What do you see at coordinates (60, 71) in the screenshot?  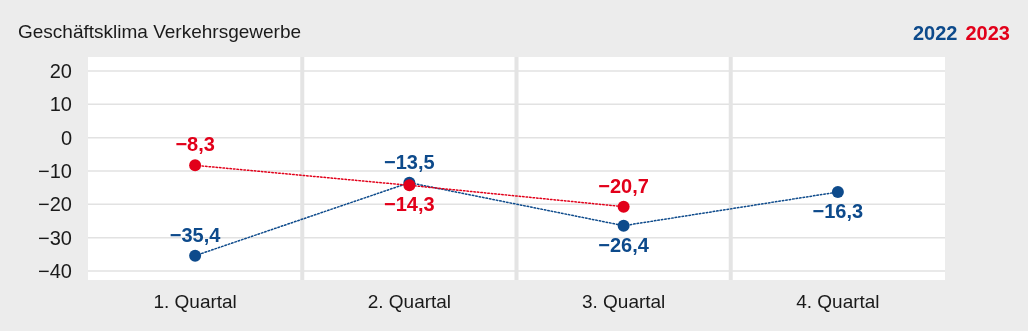 I see `y-tick-label: 20` at bounding box center [60, 71].